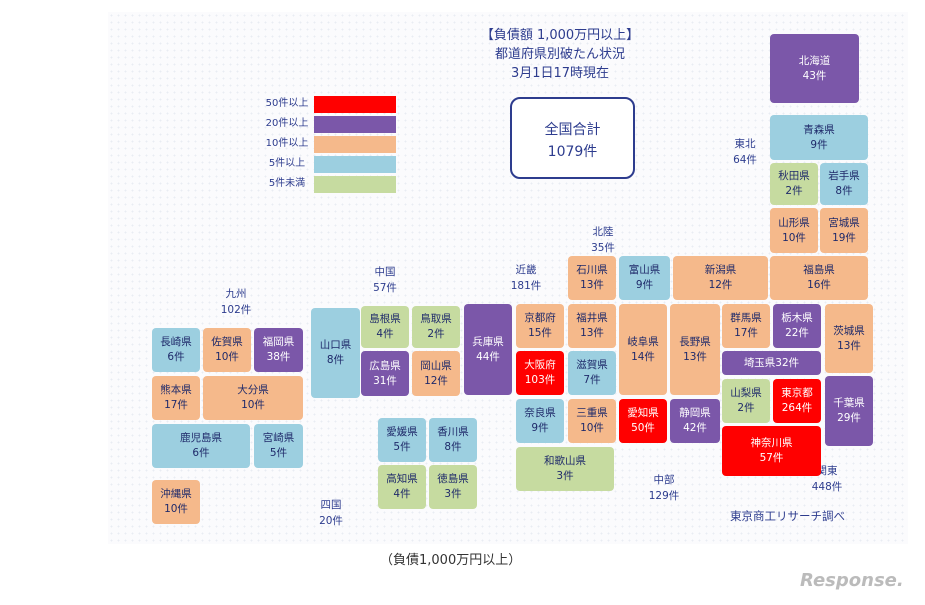 Image resolution: width=925 pixels, height=605 pixels. Describe the element at coordinates (488, 349) in the screenshot. I see `pref-hyogo: 兵庫県 44件` at that location.